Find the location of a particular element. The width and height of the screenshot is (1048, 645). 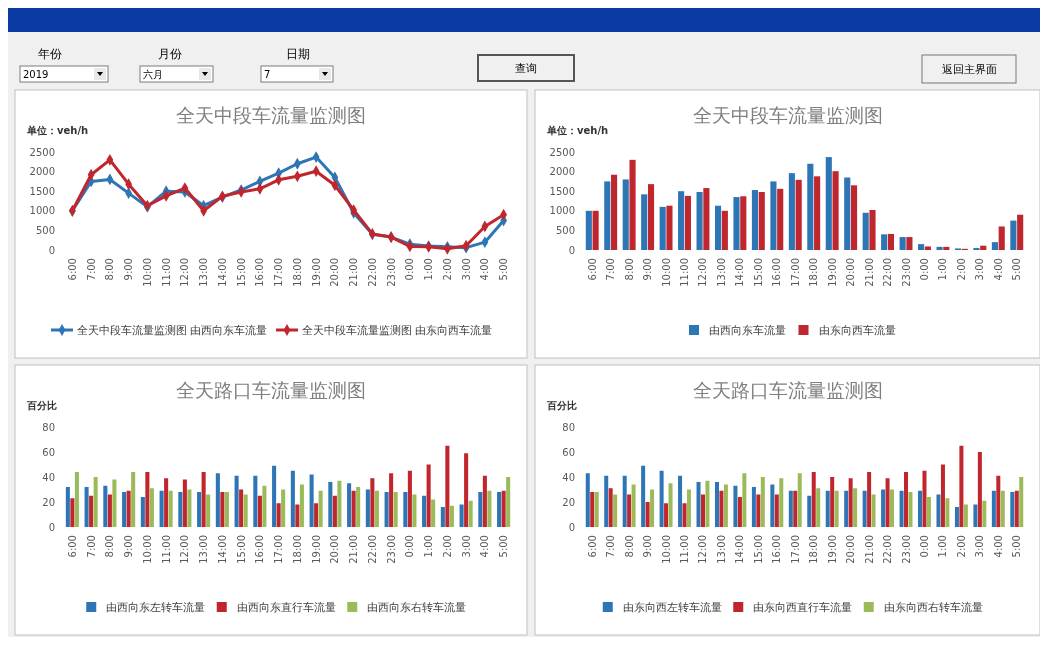

x-tick-label: 12:00 is located at coordinates (185, 549).